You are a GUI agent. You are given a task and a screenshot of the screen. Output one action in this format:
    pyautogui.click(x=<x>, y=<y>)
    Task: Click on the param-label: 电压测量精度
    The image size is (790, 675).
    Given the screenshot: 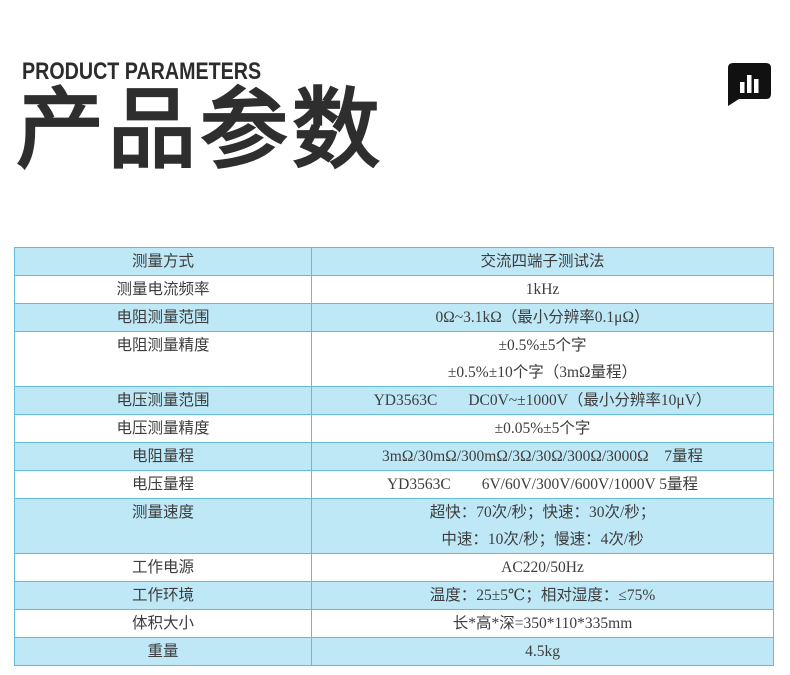 What is the action you would take?
    pyautogui.click(x=163, y=428)
    